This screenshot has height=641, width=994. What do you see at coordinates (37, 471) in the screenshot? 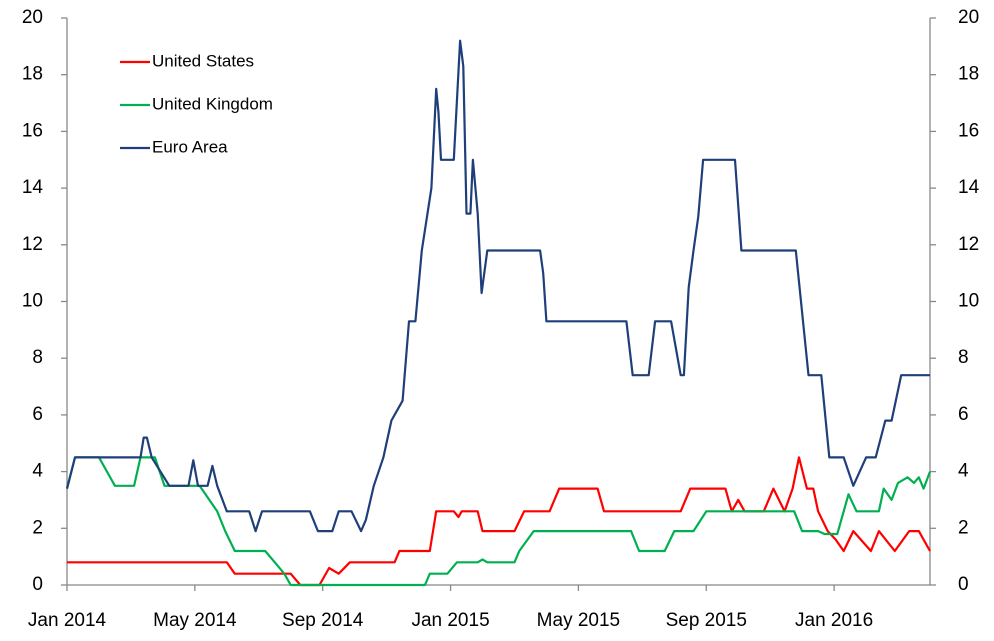
I see `y-tick-label: 4` at bounding box center [37, 471].